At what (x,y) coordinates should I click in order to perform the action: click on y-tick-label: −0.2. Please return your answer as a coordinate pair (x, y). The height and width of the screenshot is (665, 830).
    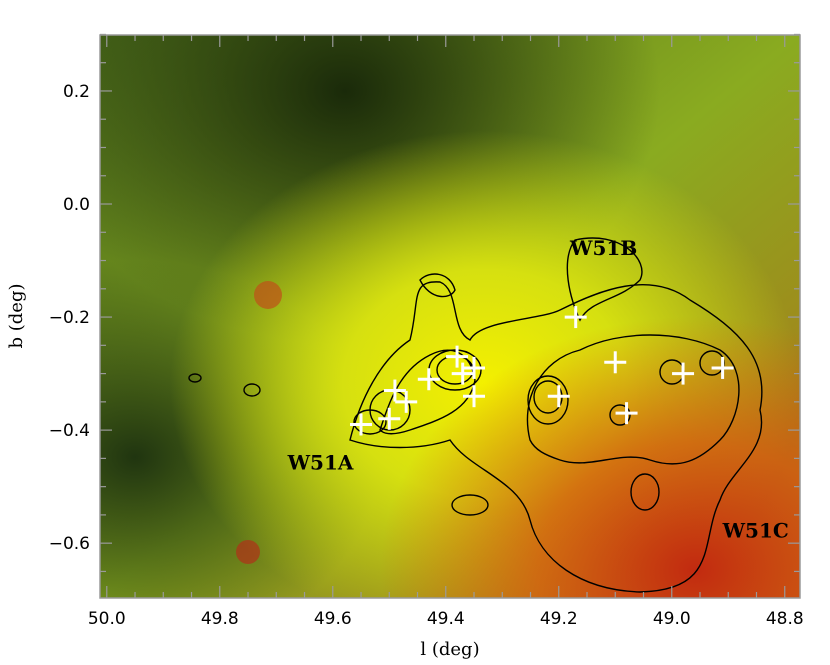
    Looking at the image, I should click on (69, 318).